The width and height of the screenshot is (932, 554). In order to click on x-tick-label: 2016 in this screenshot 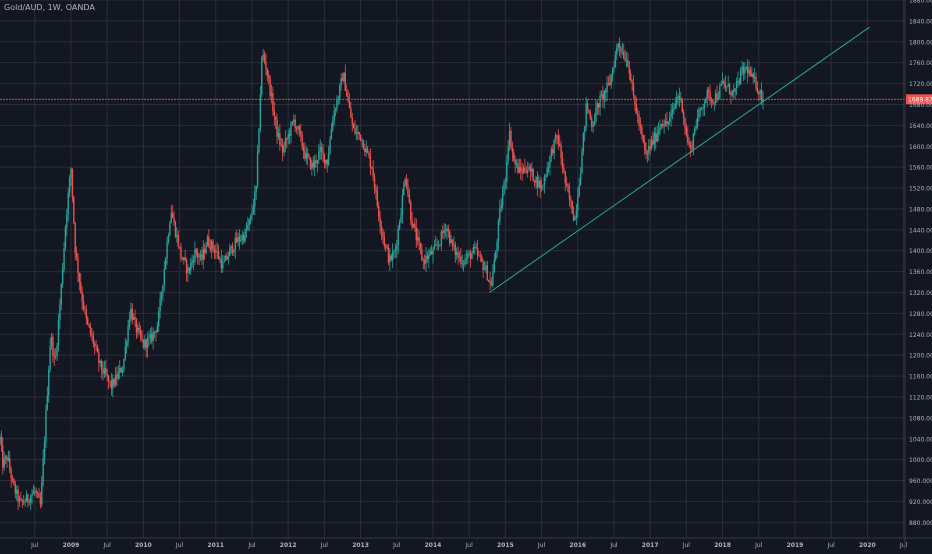, I will do `click(577, 545)`.